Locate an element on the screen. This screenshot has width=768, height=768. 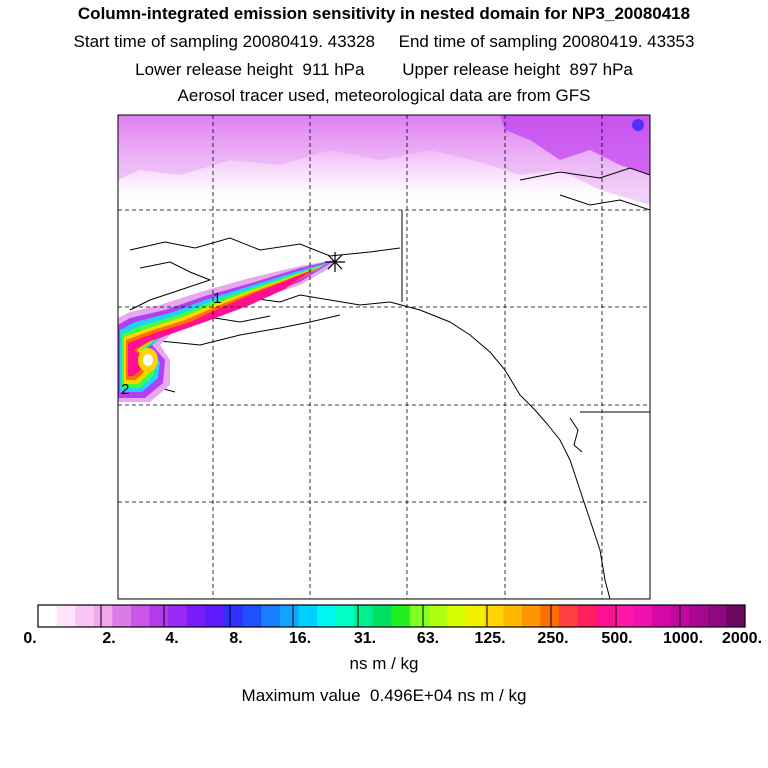
colorbar-unit: ns m / kg is located at coordinates (384, 663).